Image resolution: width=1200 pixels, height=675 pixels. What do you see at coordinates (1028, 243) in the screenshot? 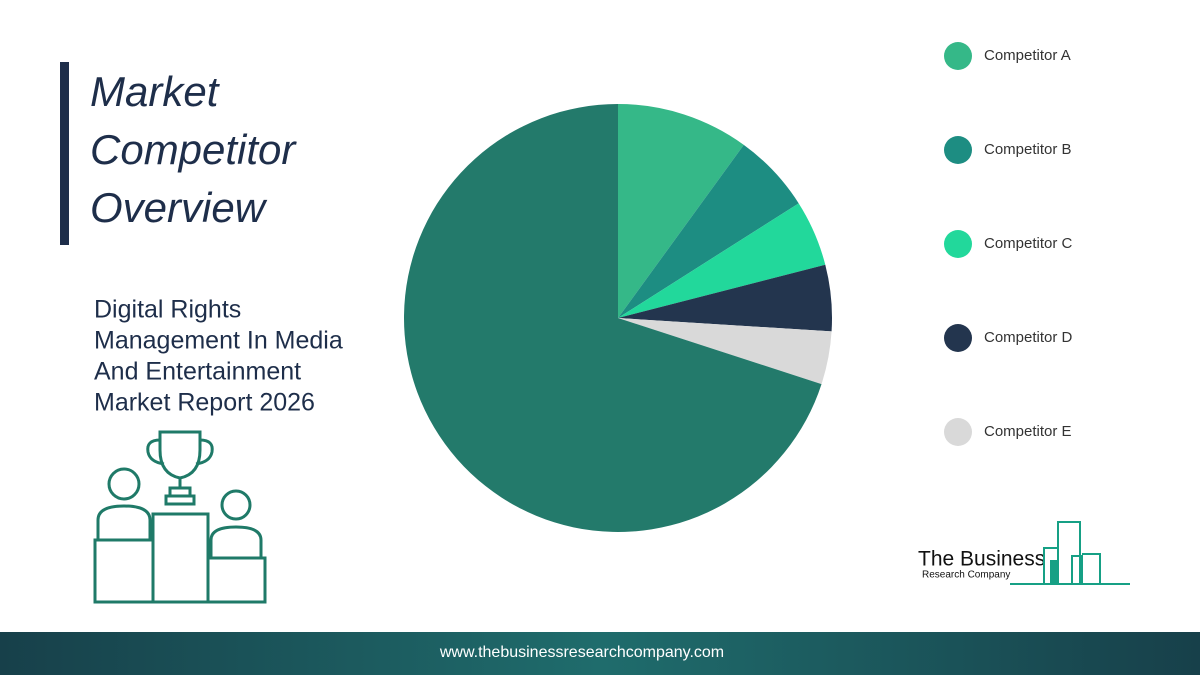
I see `legend-label: Competitor C` at bounding box center [1028, 243].